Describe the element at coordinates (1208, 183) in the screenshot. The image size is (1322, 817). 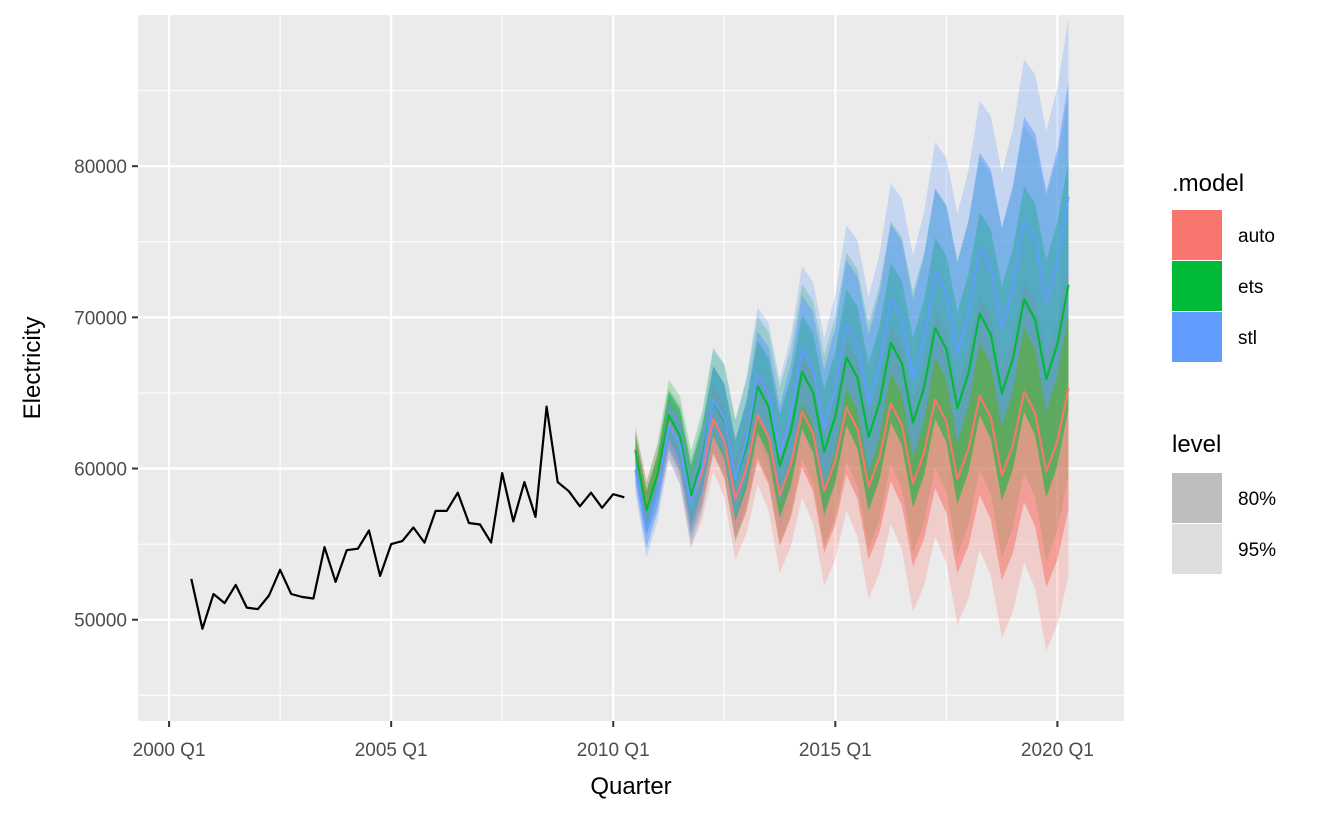
I see `legend-model-title: .model` at that location.